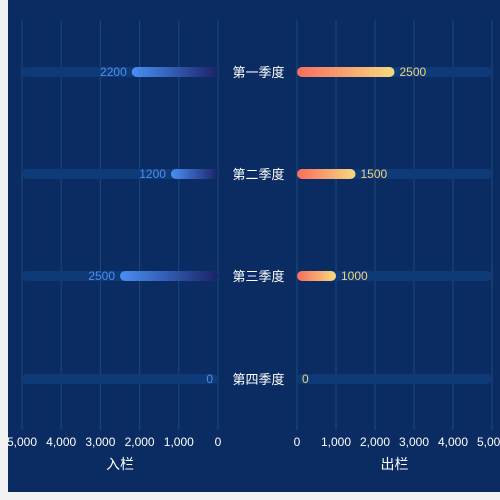  I want to click on left-tick-label: 1,000, so click(179, 442).